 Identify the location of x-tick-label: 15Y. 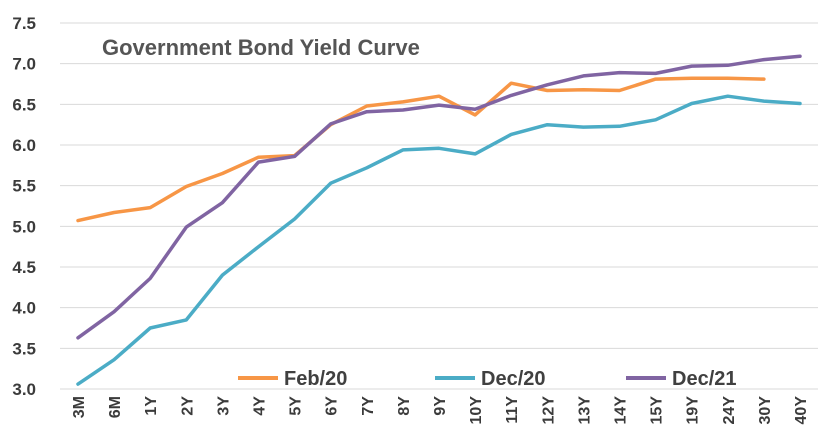
(657, 410).